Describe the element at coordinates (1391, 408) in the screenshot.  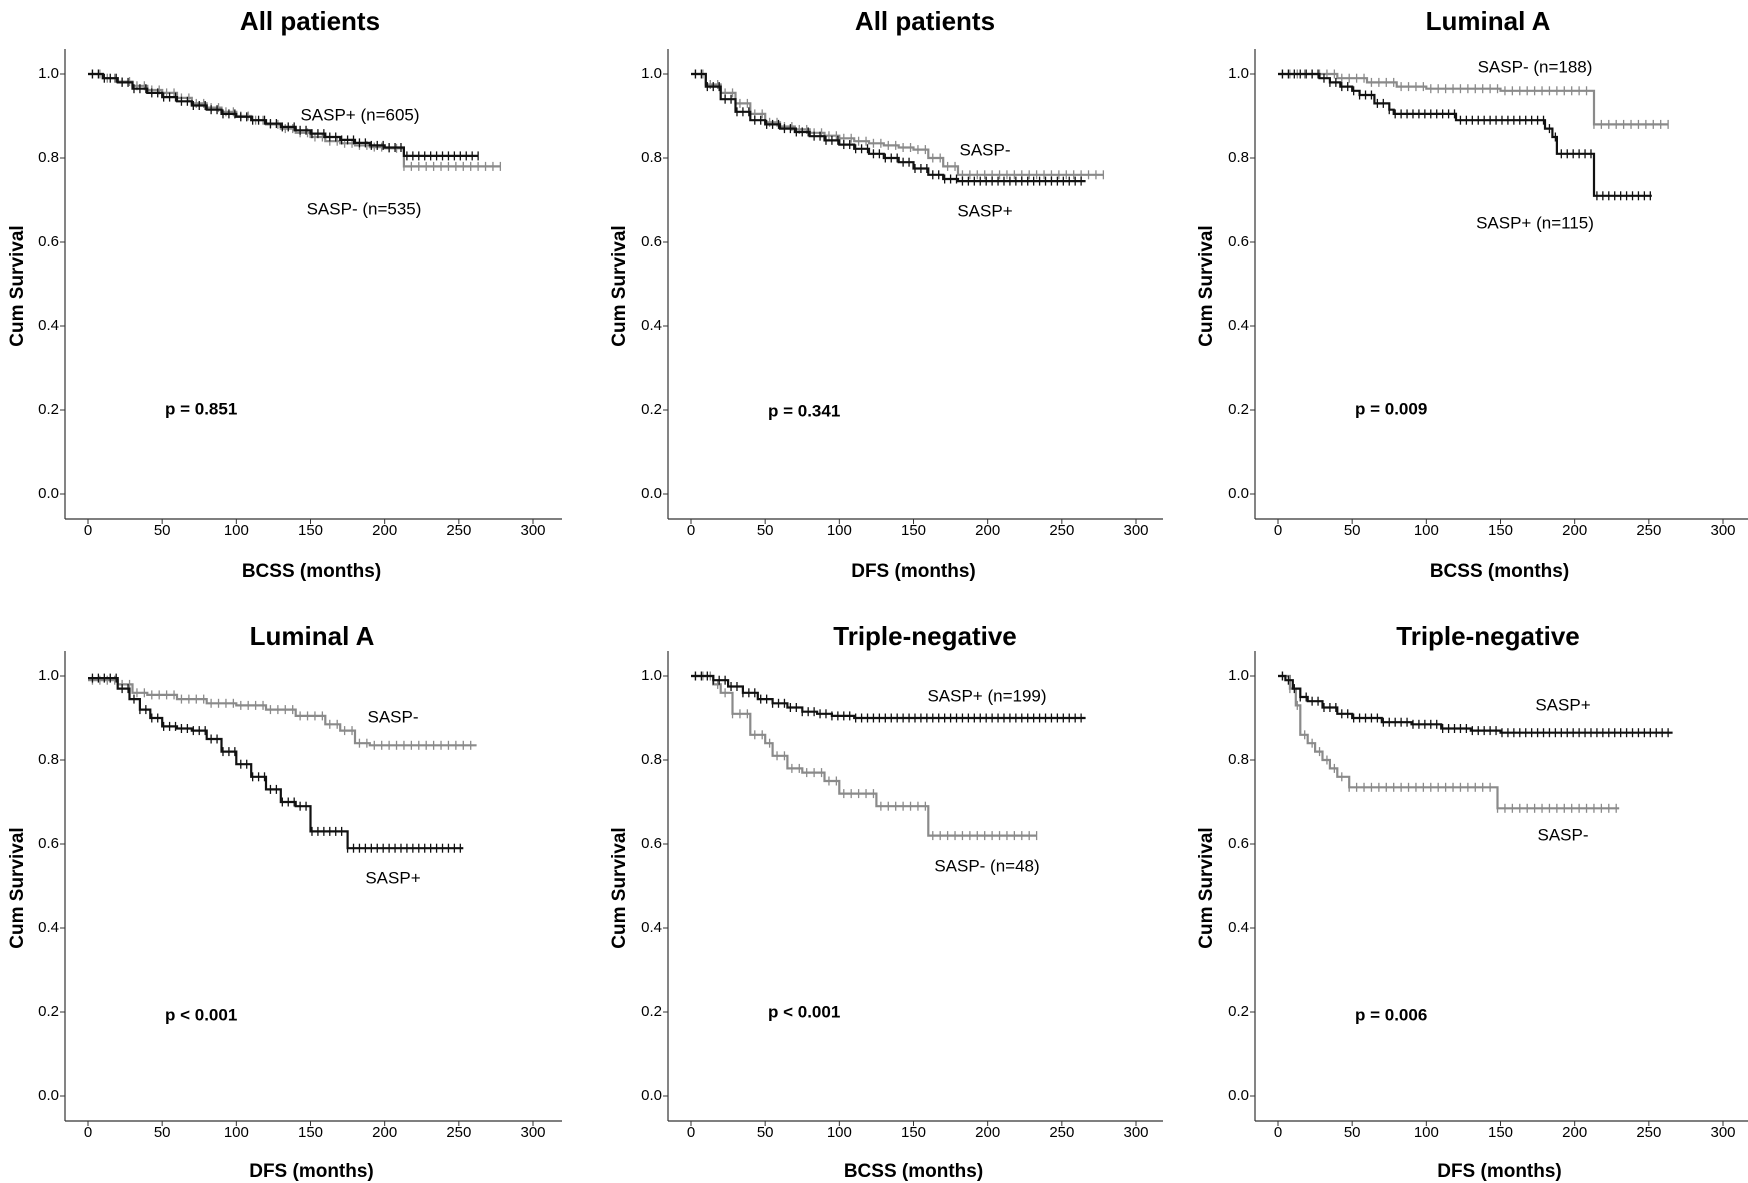
I see `p-value: p = 0.009` at that location.